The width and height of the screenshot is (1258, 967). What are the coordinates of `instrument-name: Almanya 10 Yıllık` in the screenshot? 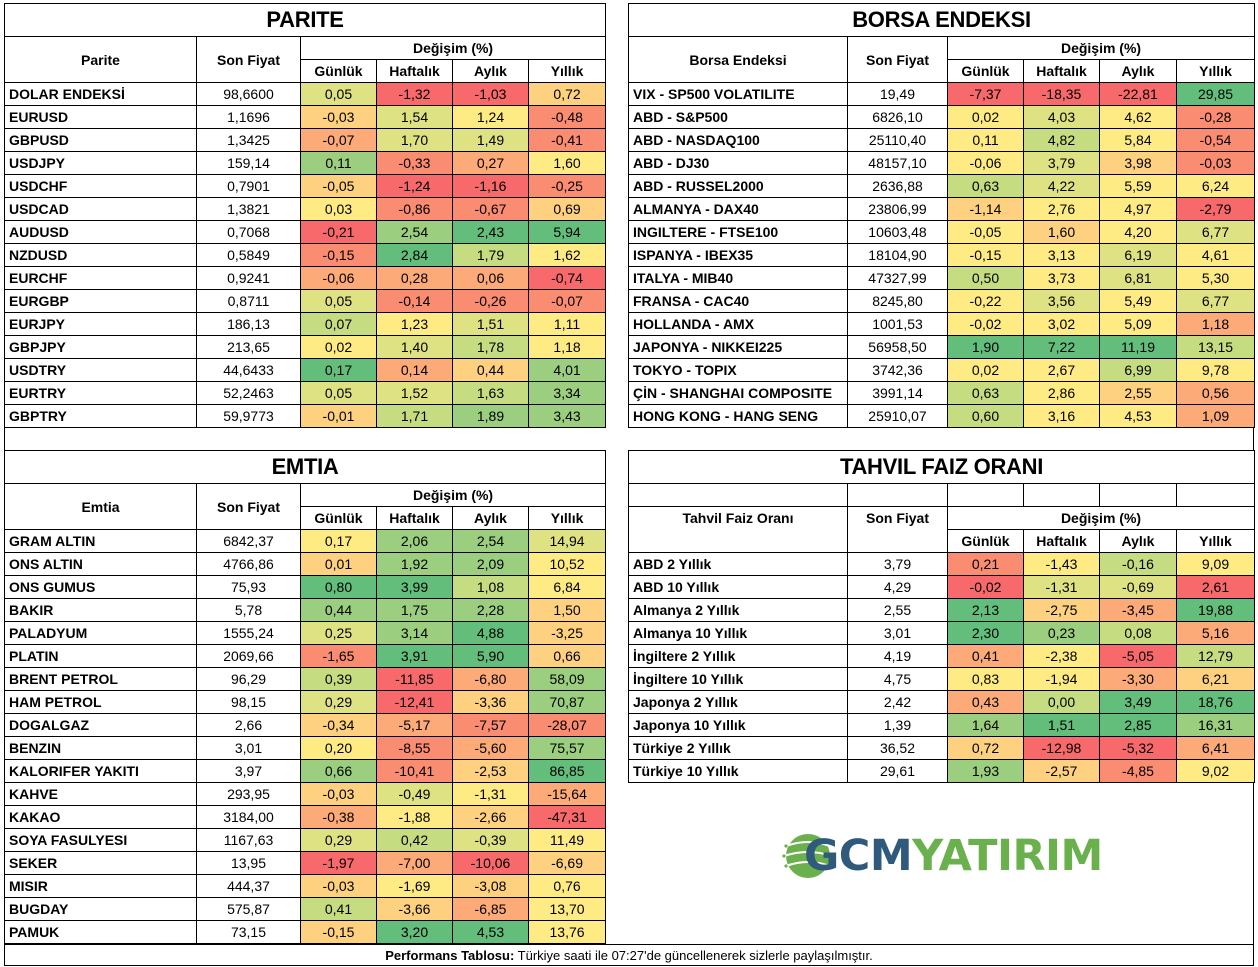 It's located at (738, 633).